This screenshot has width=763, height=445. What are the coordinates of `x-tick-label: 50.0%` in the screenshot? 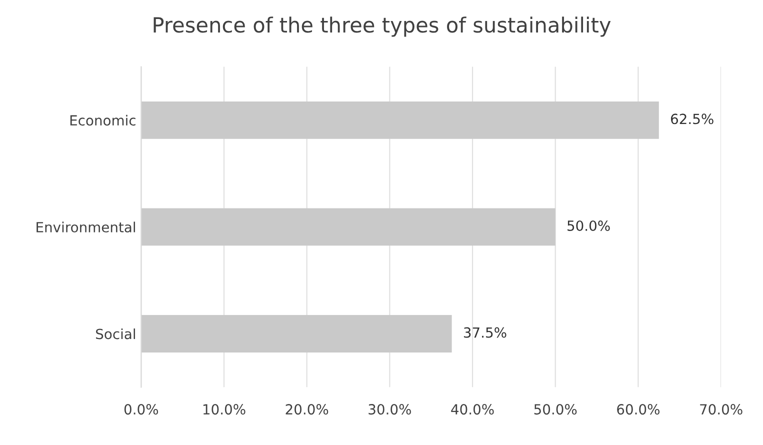 It's located at (555, 409).